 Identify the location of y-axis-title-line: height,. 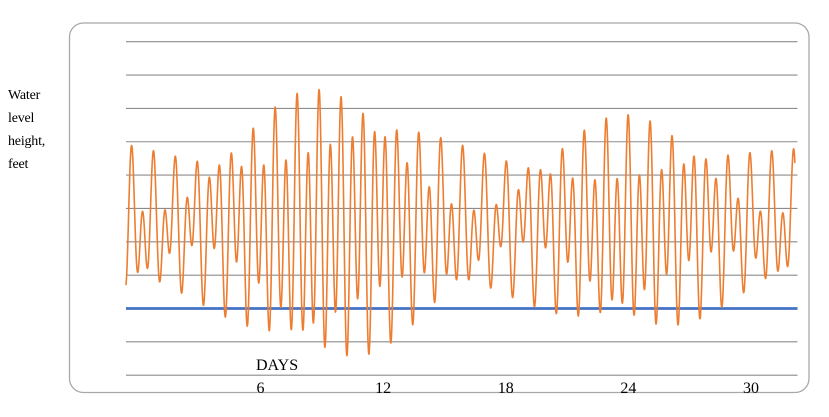
(27, 141).